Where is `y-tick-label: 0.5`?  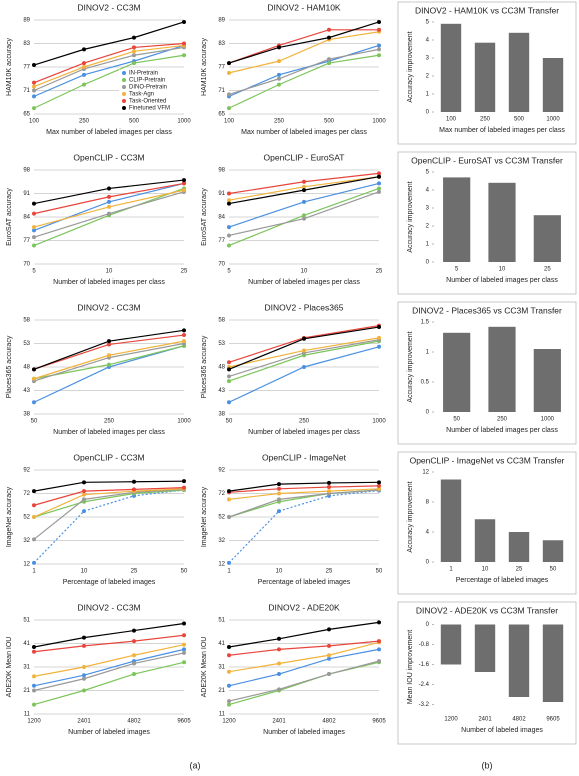
y-tick-label: 0.5 is located at coordinates (425, 383).